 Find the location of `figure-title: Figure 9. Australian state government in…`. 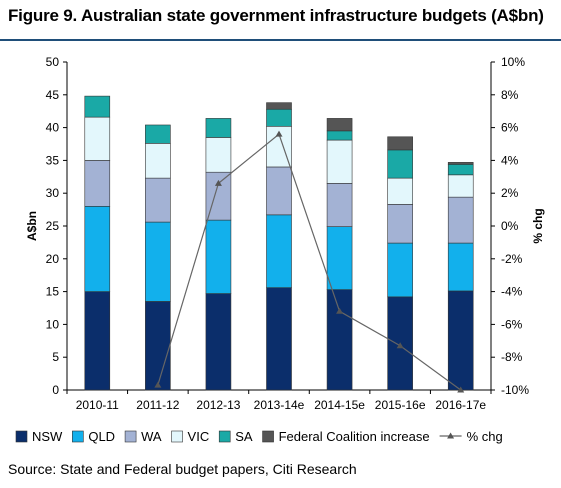

figure-title: Figure 9. Australian state government in… is located at coordinates (276, 15).